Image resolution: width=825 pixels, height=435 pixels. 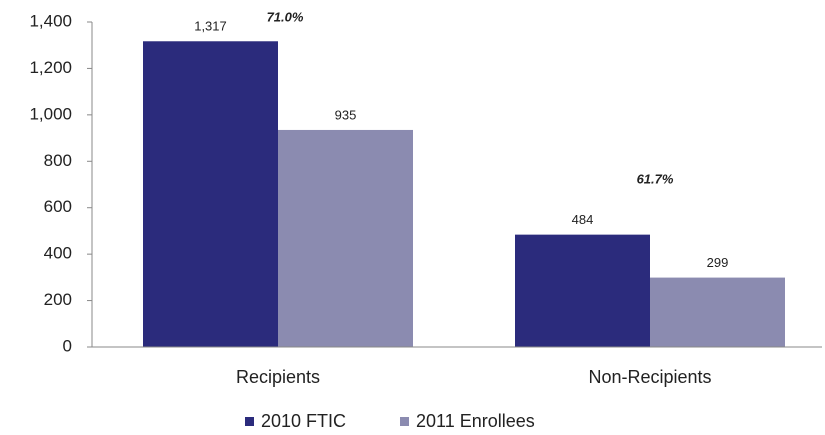 I want to click on value-label: 299, so click(x=718, y=262).